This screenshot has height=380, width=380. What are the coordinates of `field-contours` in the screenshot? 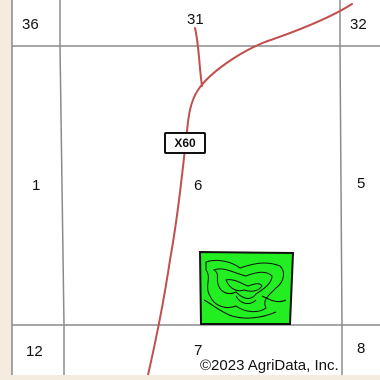 It's located at (245, 289).